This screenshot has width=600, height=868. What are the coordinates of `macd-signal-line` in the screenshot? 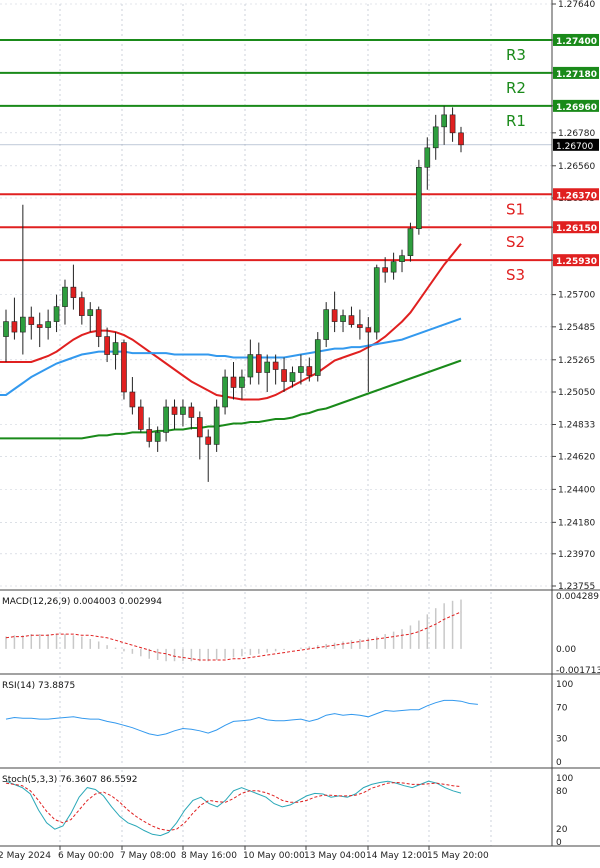 It's located at (233, 636).